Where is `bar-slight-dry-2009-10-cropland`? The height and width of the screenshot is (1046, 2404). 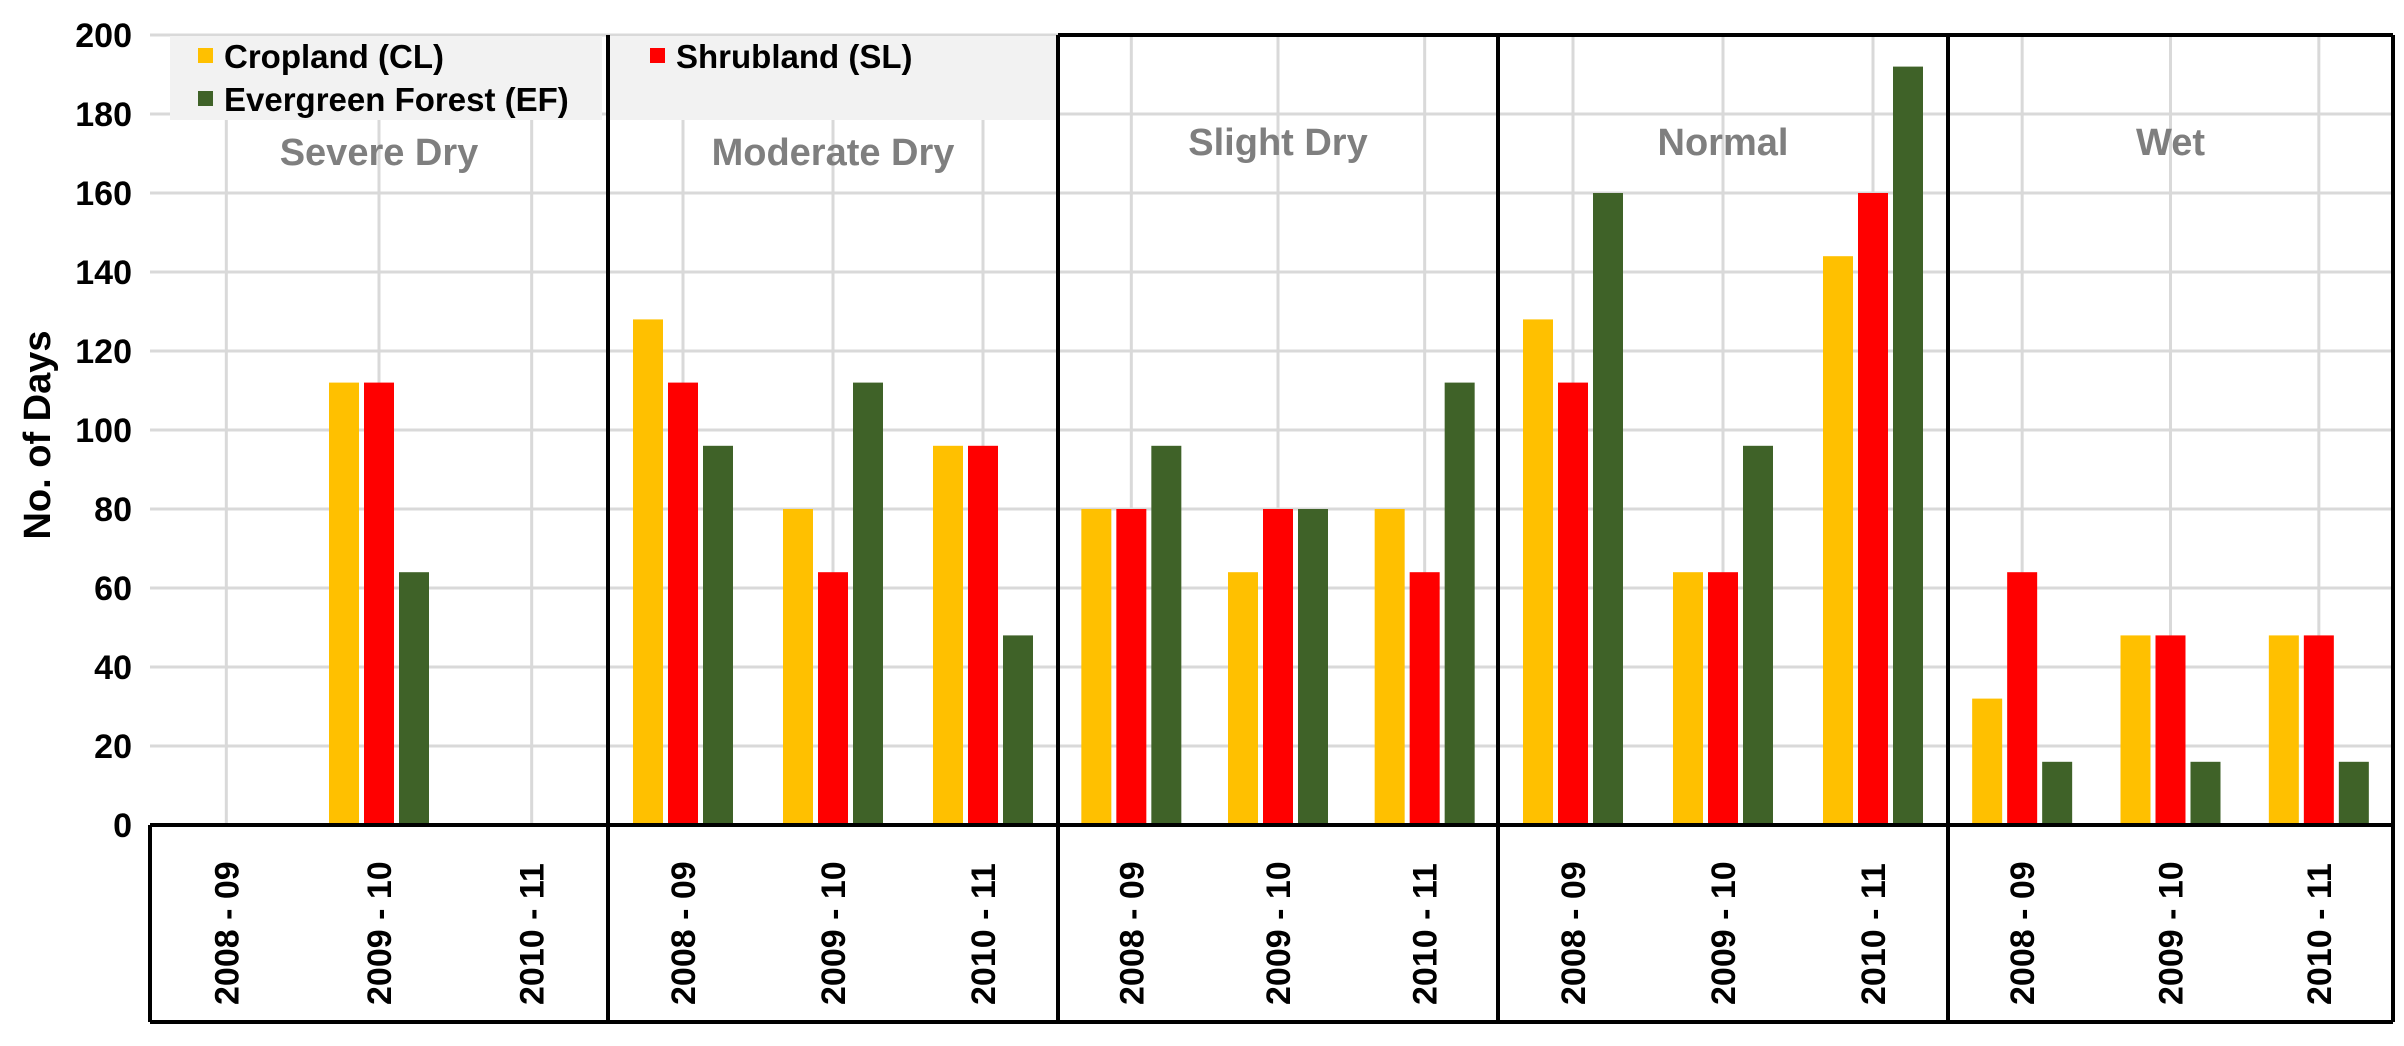 bar-slight-dry-2009-10-cropland is located at coordinates (1243, 698).